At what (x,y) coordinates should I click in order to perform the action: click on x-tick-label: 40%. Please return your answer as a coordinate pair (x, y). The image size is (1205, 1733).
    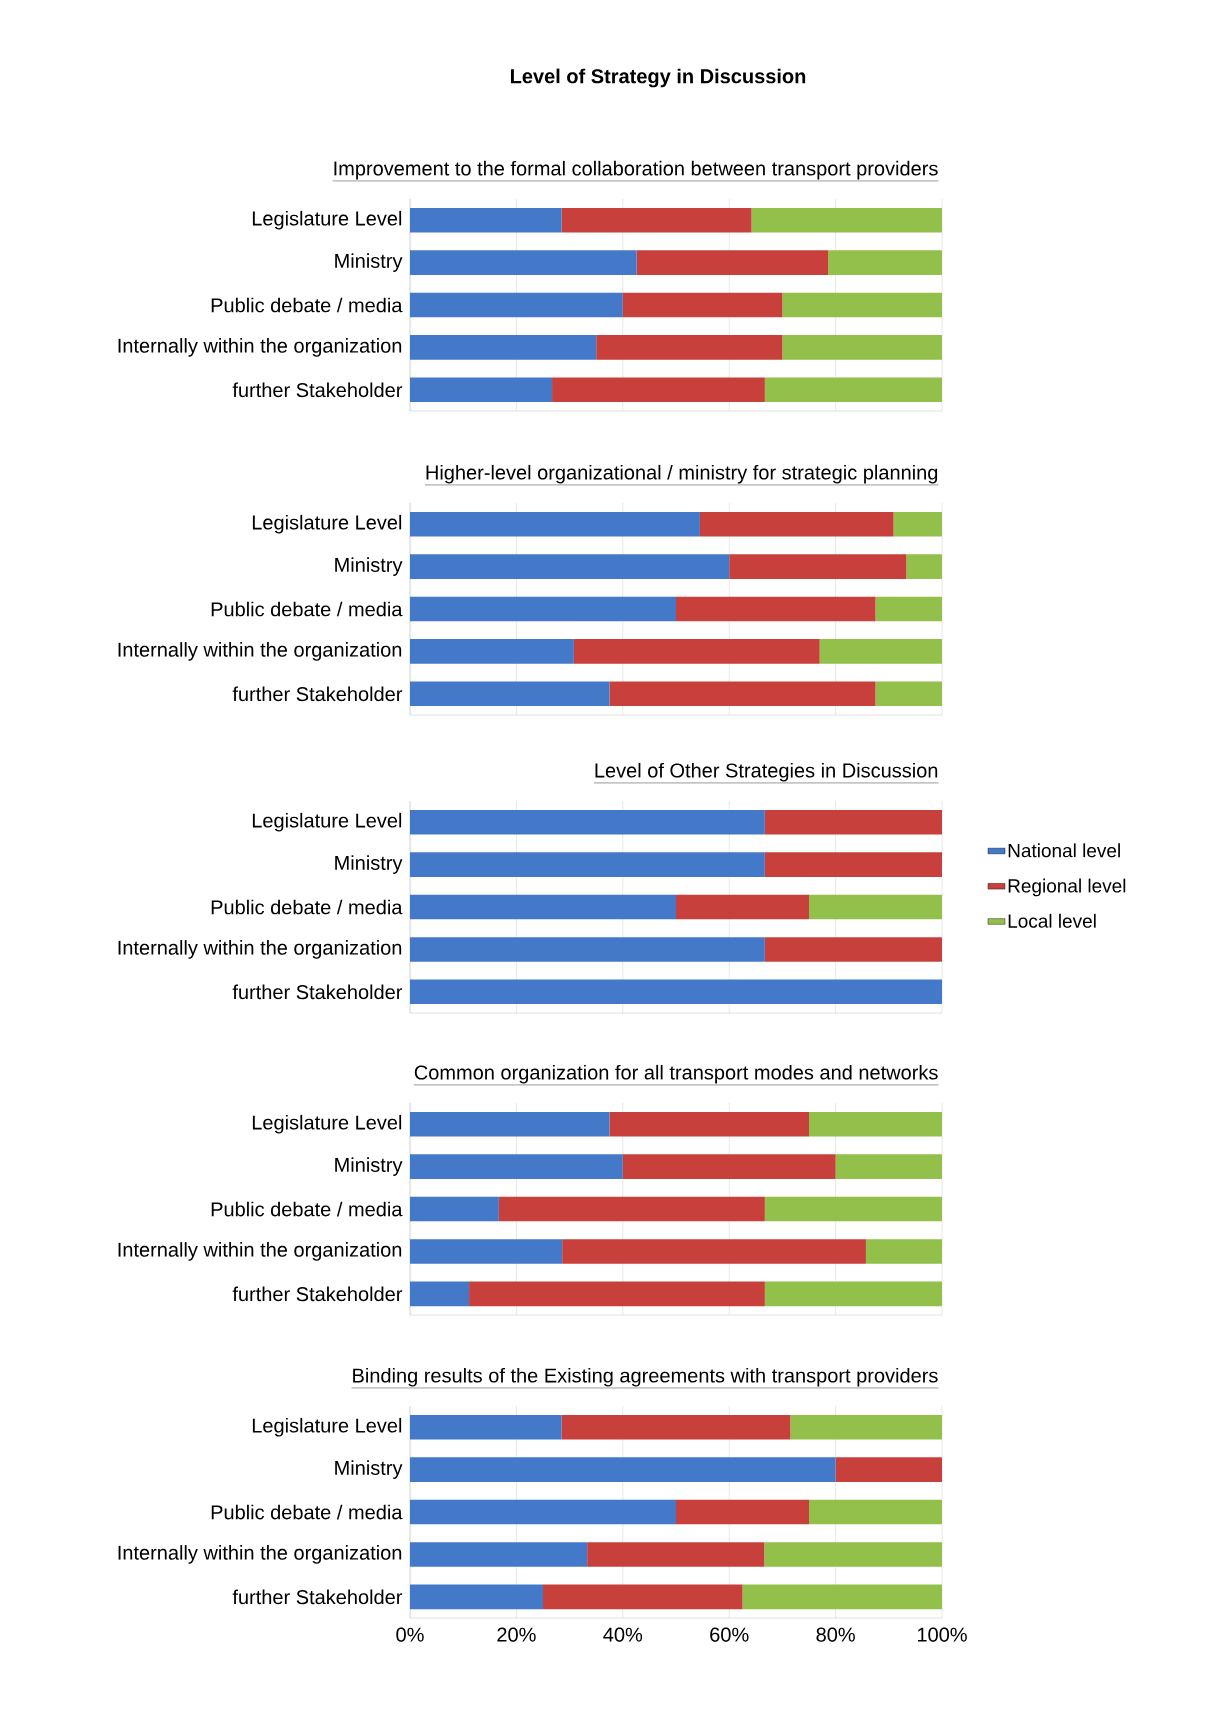
    Looking at the image, I should click on (623, 1634).